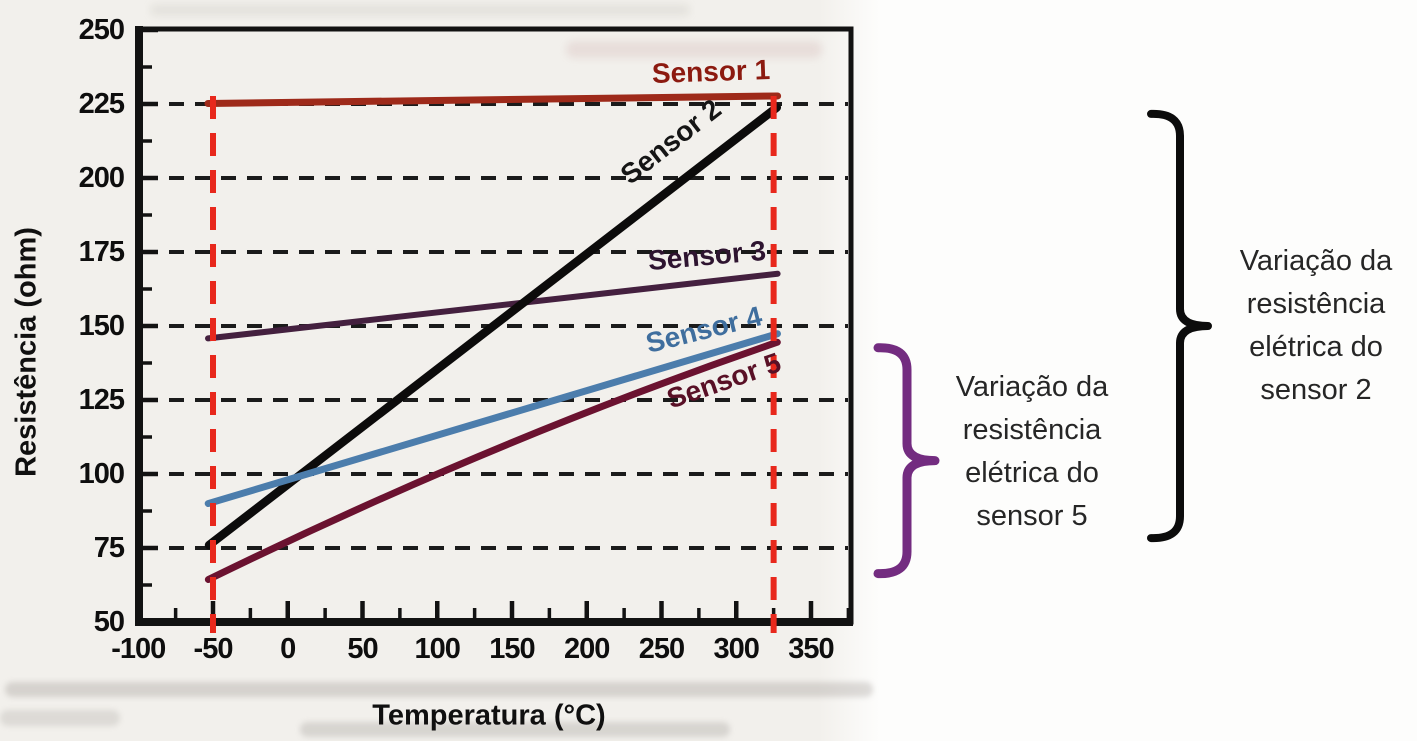 This screenshot has width=1417, height=741. I want to click on annotation-line: sensor 2, so click(1316, 390).